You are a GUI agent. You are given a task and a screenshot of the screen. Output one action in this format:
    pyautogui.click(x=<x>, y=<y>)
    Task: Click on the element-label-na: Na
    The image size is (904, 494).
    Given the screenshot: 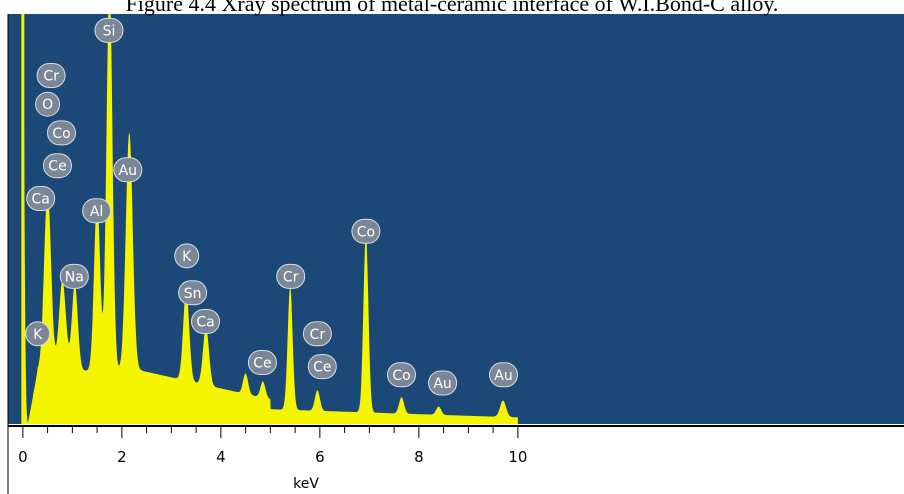 What is the action you would take?
    pyautogui.click(x=74, y=276)
    